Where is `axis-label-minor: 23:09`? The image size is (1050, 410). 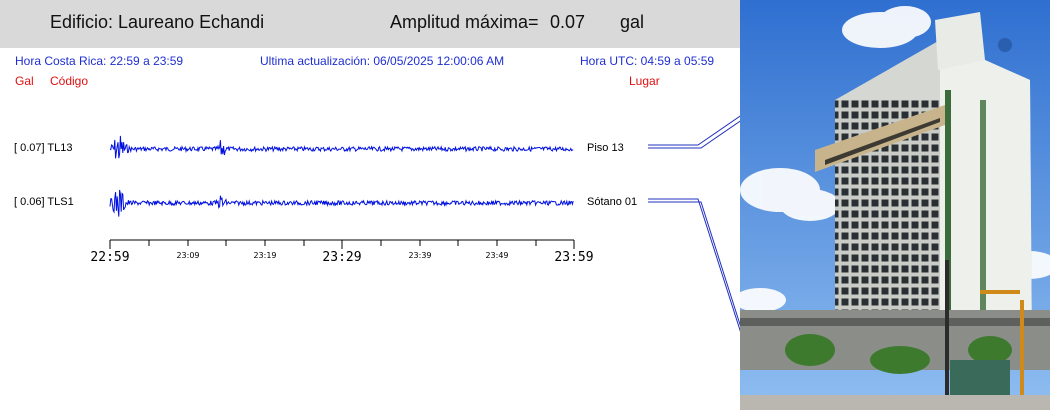
axis-label-minor: 23:09 is located at coordinates (188, 255).